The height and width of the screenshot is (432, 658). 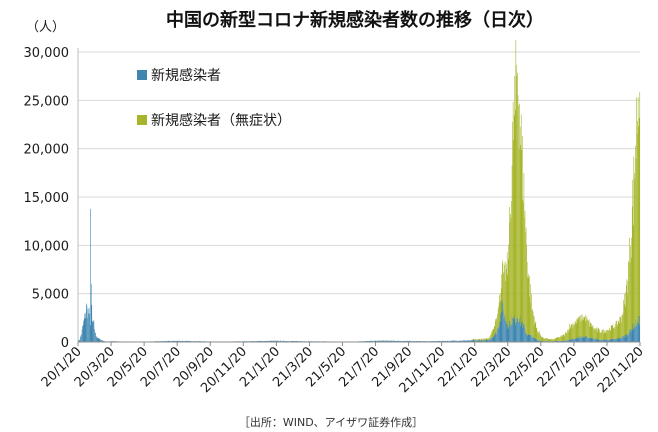 I want to click on y-tick-label: 25,000, so click(x=47, y=101).